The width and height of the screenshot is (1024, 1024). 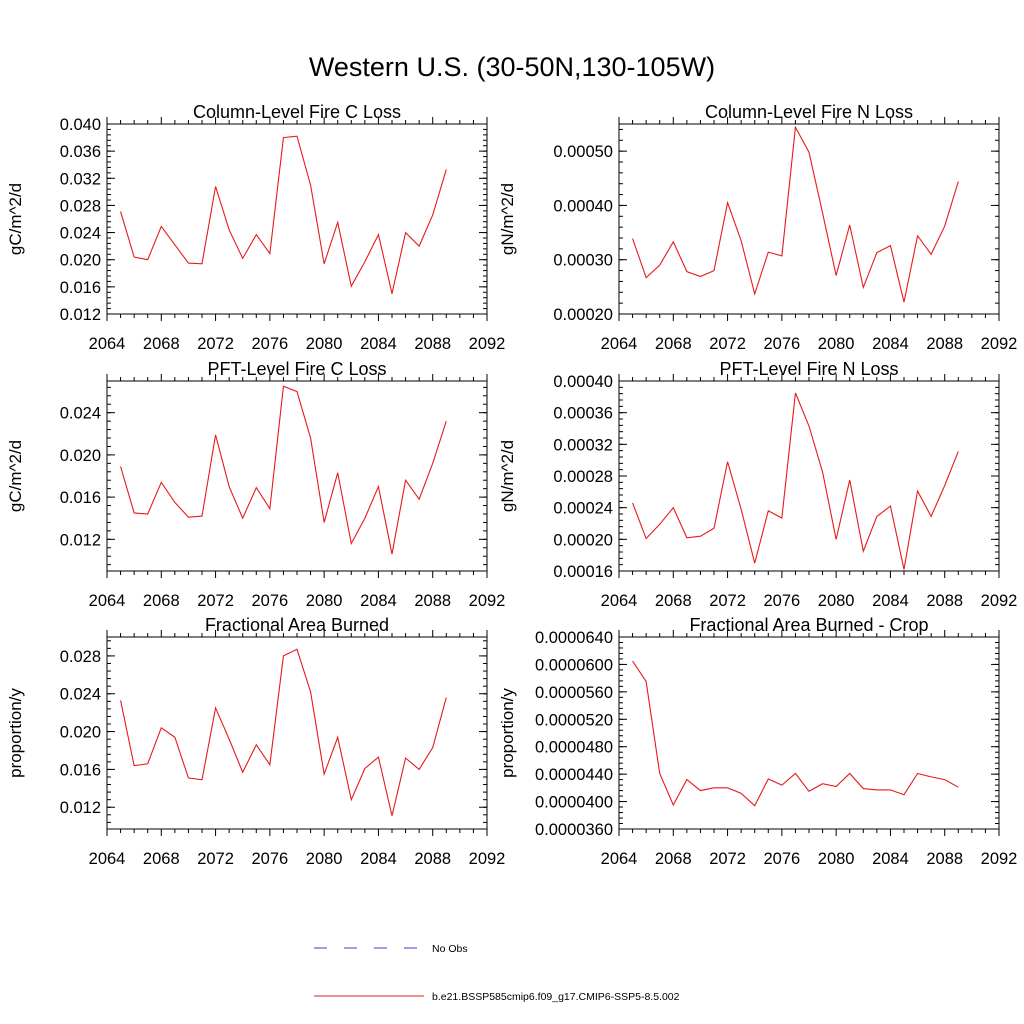 I want to click on y-tick-label: 0.00050, so click(x=583, y=152).